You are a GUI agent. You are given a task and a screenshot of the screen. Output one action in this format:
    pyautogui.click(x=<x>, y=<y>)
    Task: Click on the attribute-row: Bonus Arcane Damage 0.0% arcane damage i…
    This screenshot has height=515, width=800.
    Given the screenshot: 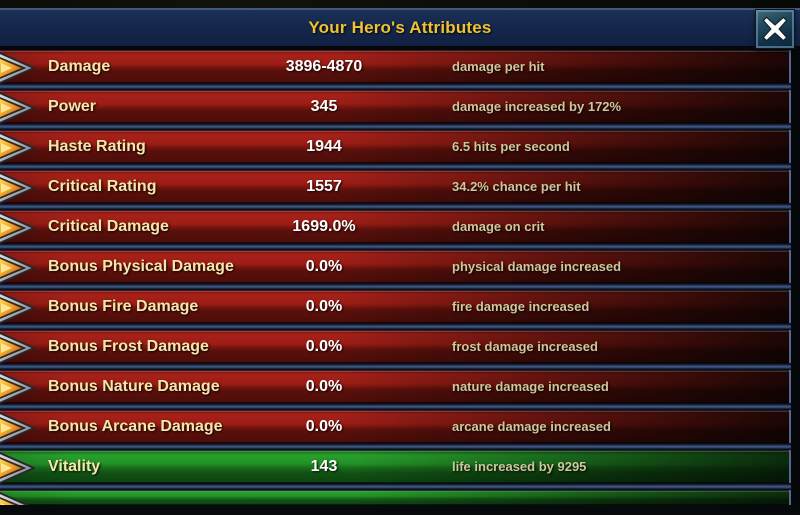 What is the action you would take?
    pyautogui.click(x=395, y=430)
    